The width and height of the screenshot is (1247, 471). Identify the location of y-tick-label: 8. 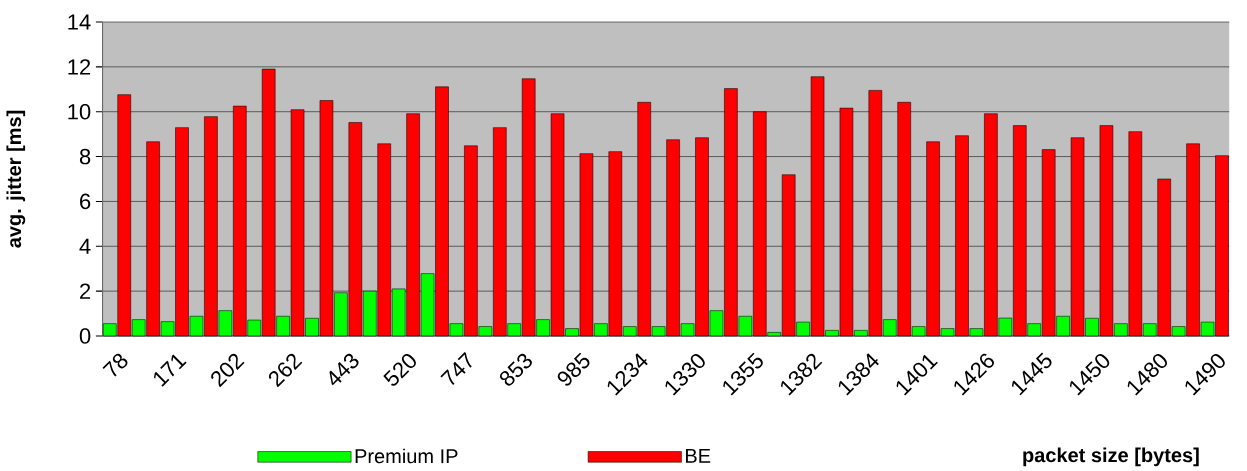
(85, 156).